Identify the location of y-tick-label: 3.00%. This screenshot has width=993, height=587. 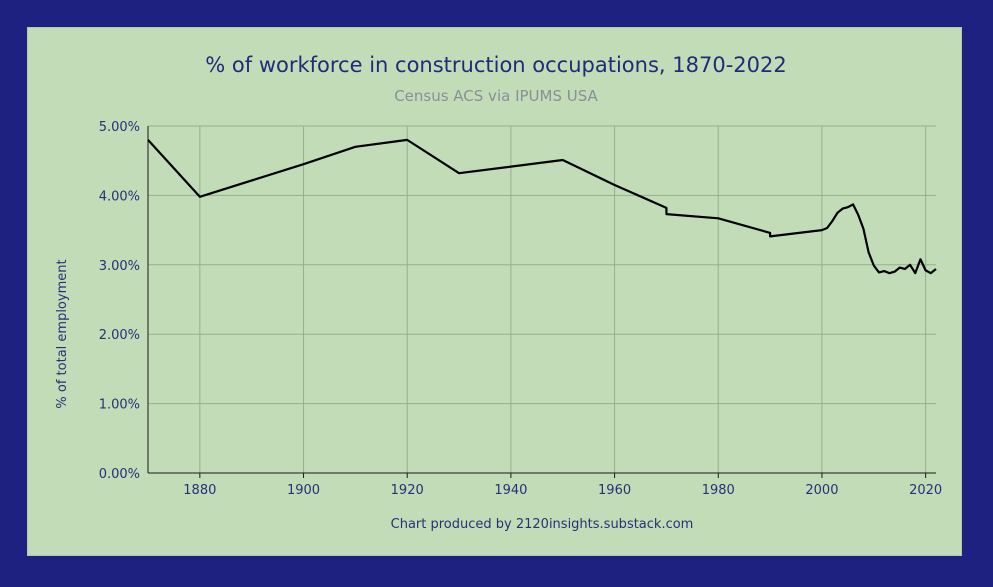
(119, 266).